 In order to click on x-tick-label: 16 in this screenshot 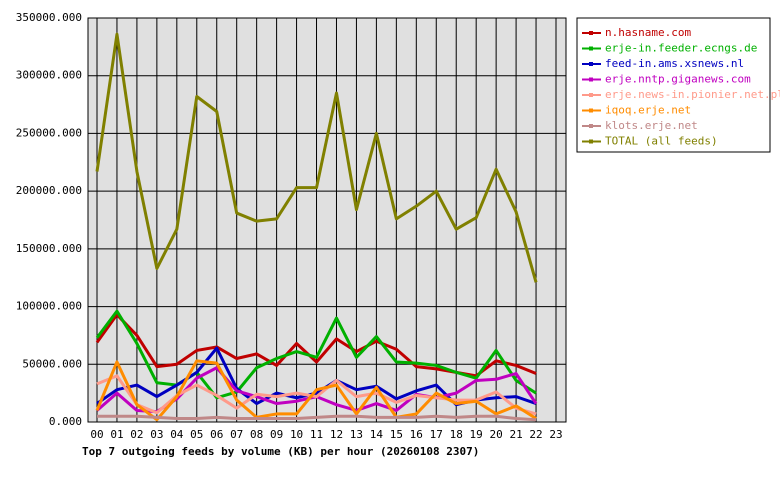, I will do `click(416, 434)`.